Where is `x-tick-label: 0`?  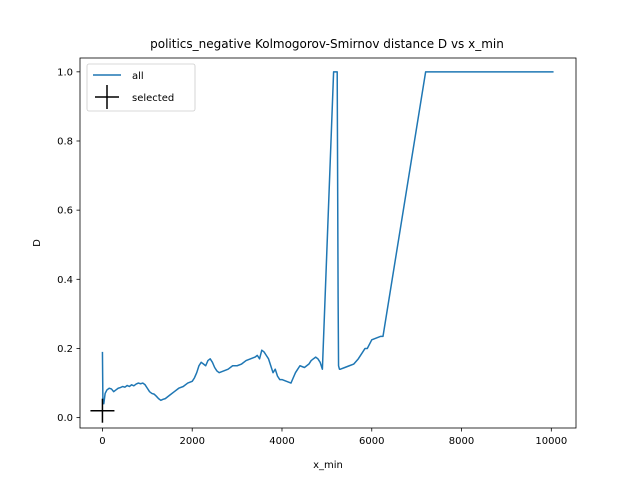 x-tick-label: 0 is located at coordinates (102, 441).